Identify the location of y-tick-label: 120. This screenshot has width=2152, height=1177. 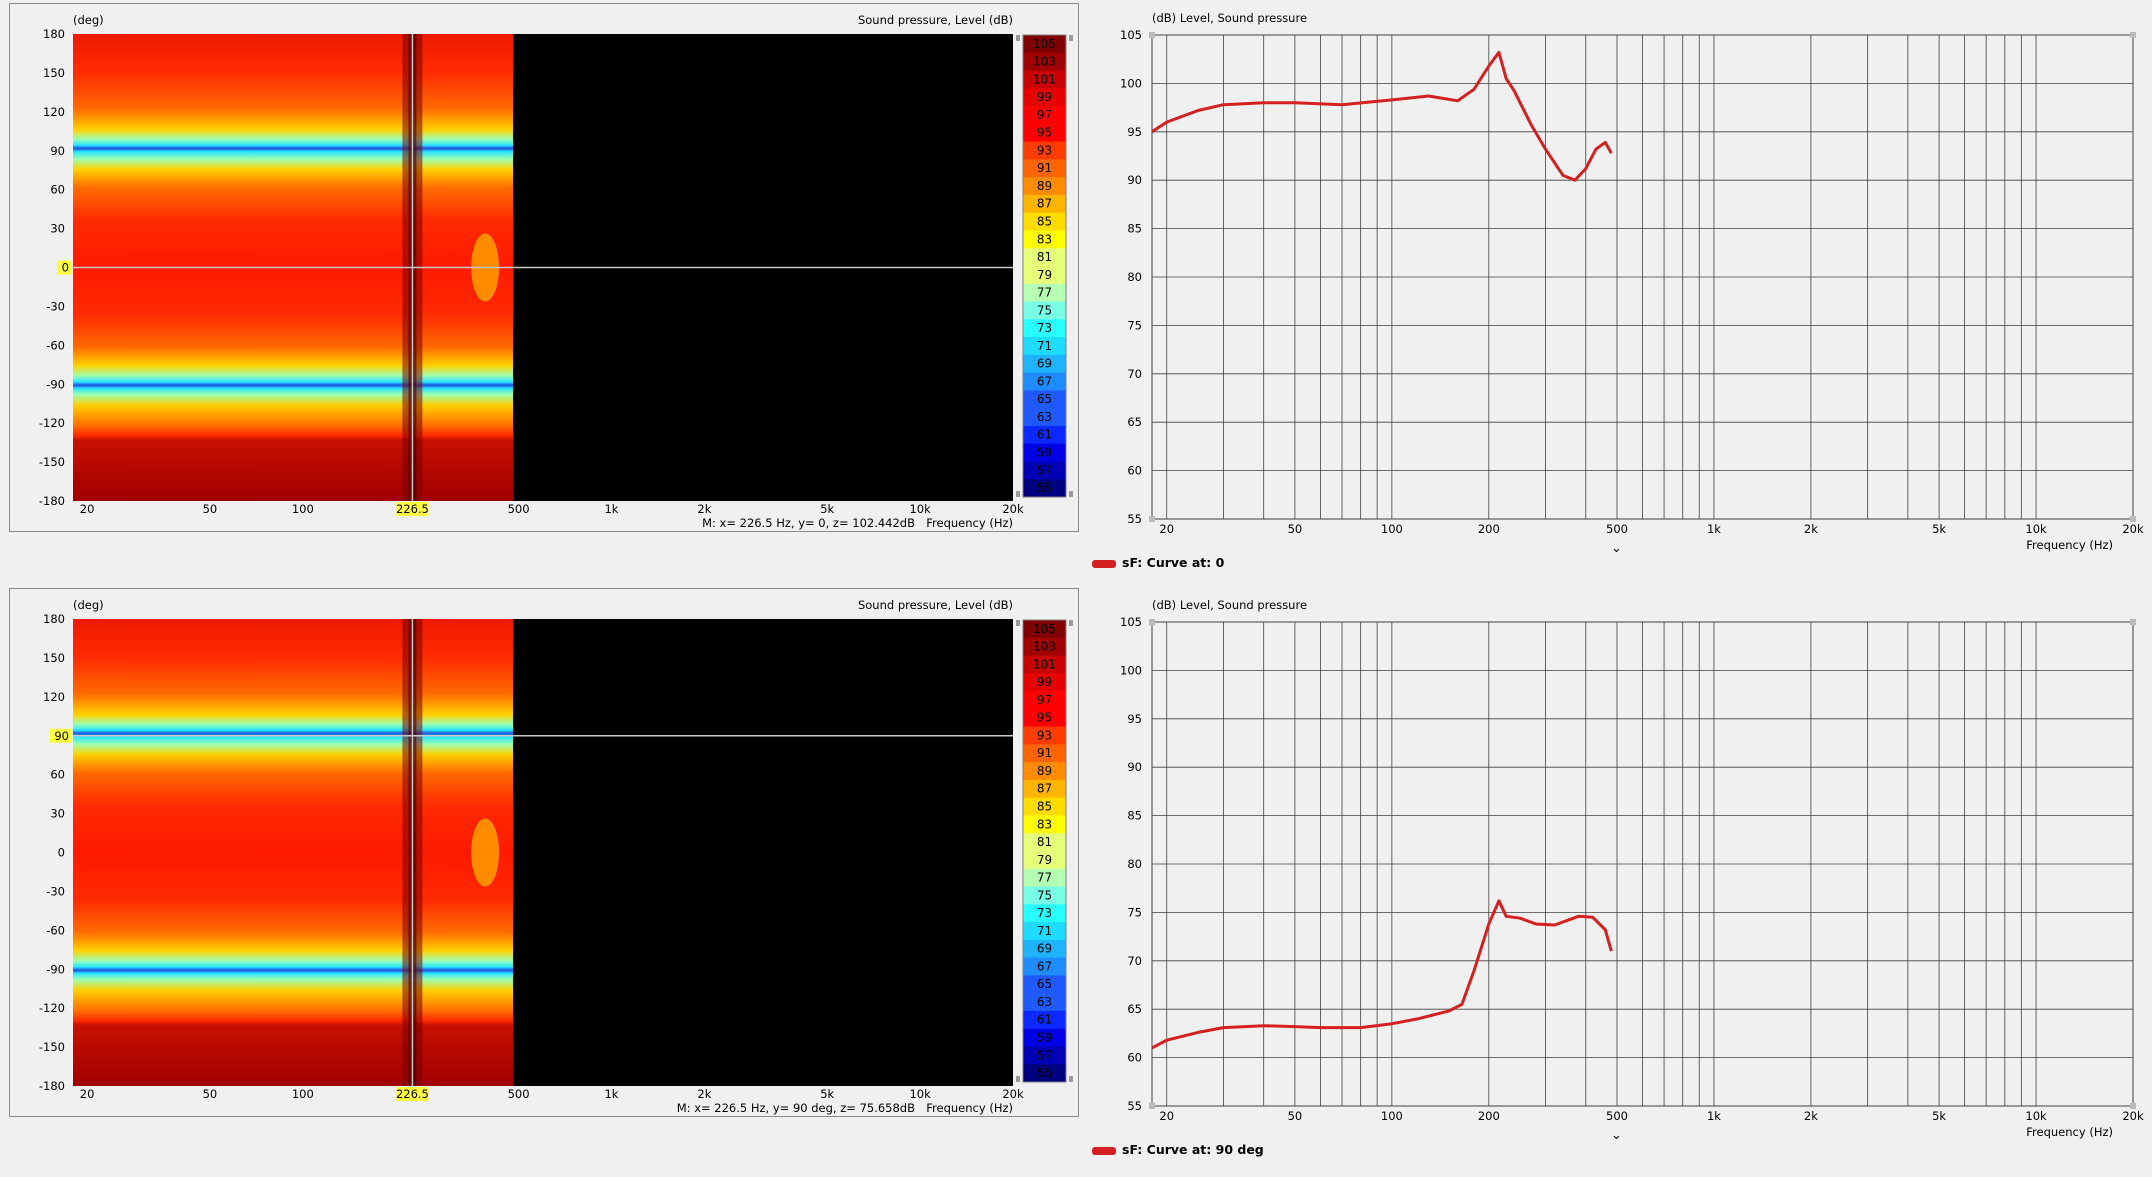
(54, 112).